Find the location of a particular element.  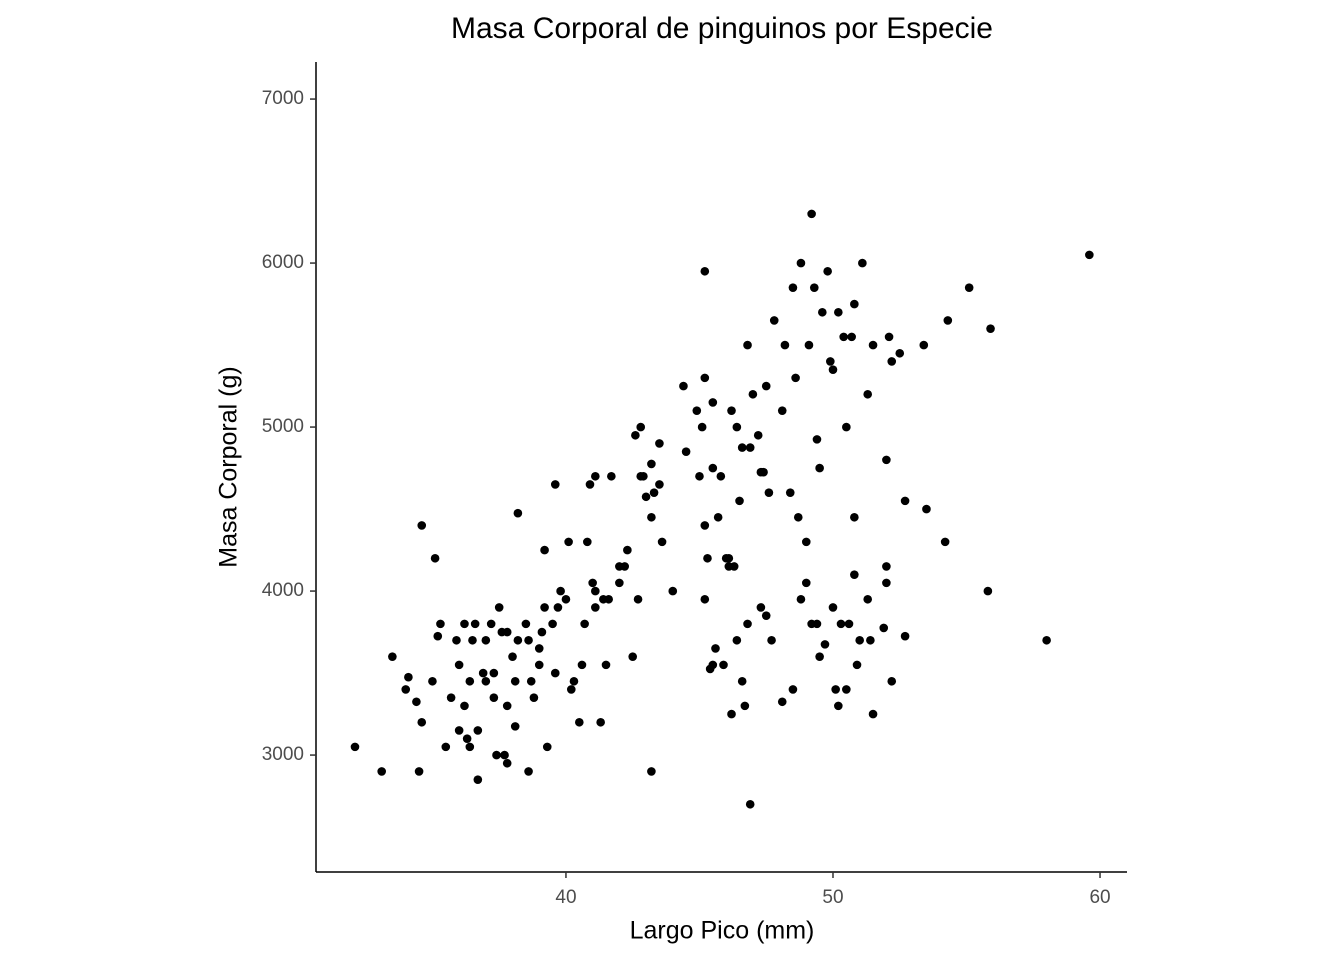

x-axis-label: Largo Pico (mm) is located at coordinates (722, 931).